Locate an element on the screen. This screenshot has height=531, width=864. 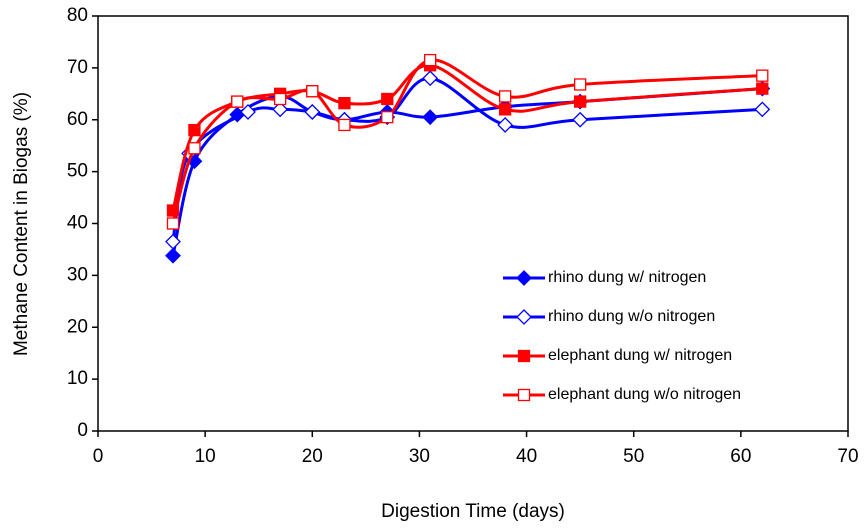
x-tick-label: 30 is located at coordinates (419, 456).